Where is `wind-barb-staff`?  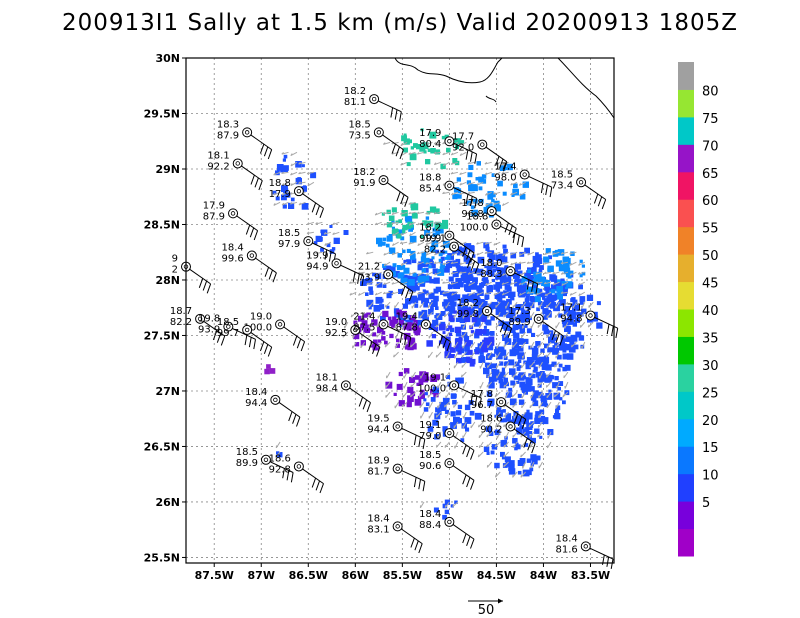 wind-barb-staff is located at coordinates (259, 141).